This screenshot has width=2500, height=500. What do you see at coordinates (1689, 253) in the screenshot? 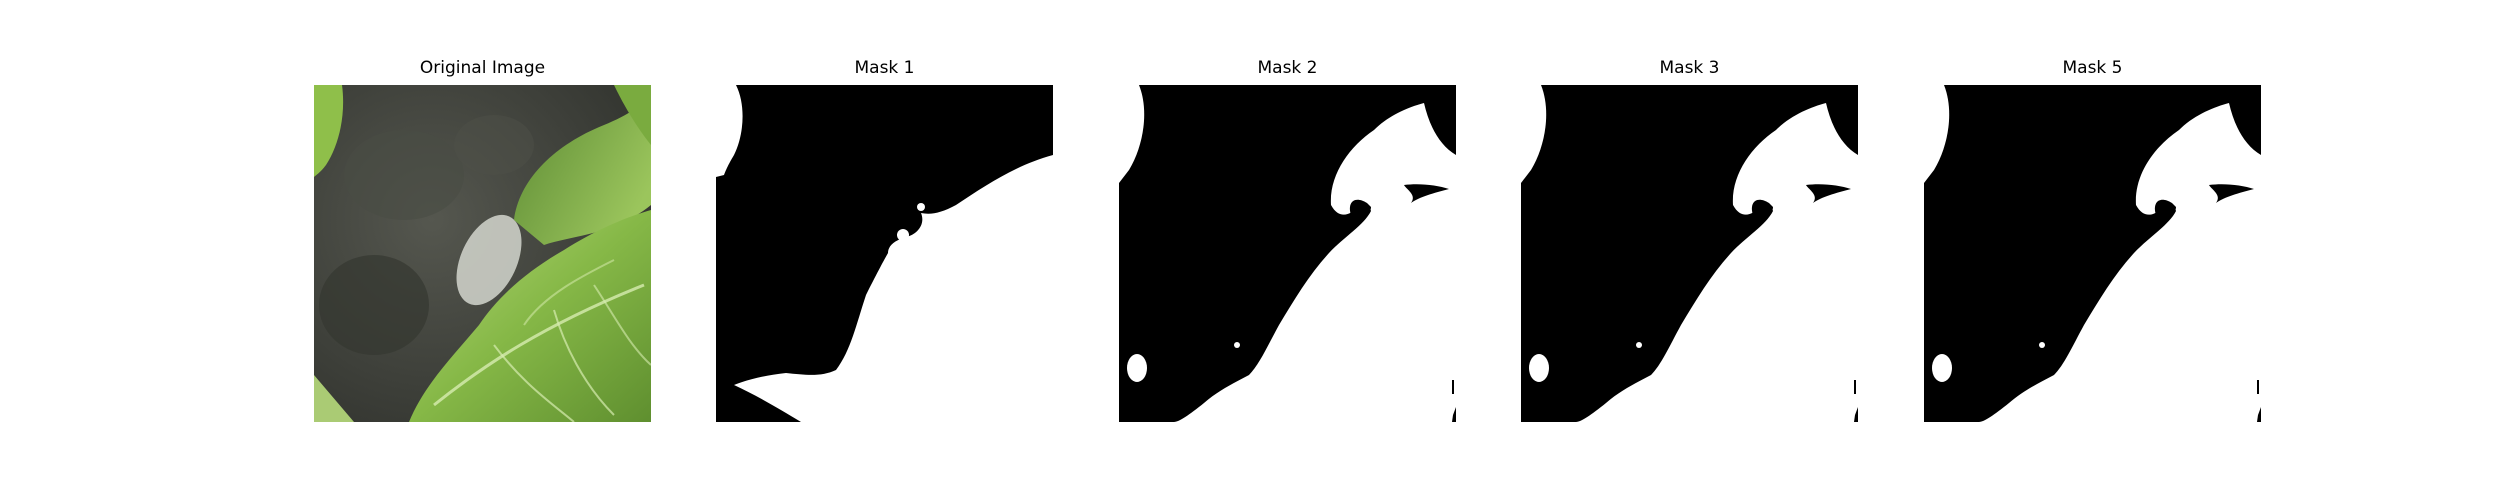
I see `mask-3-image` at bounding box center [1689, 253].